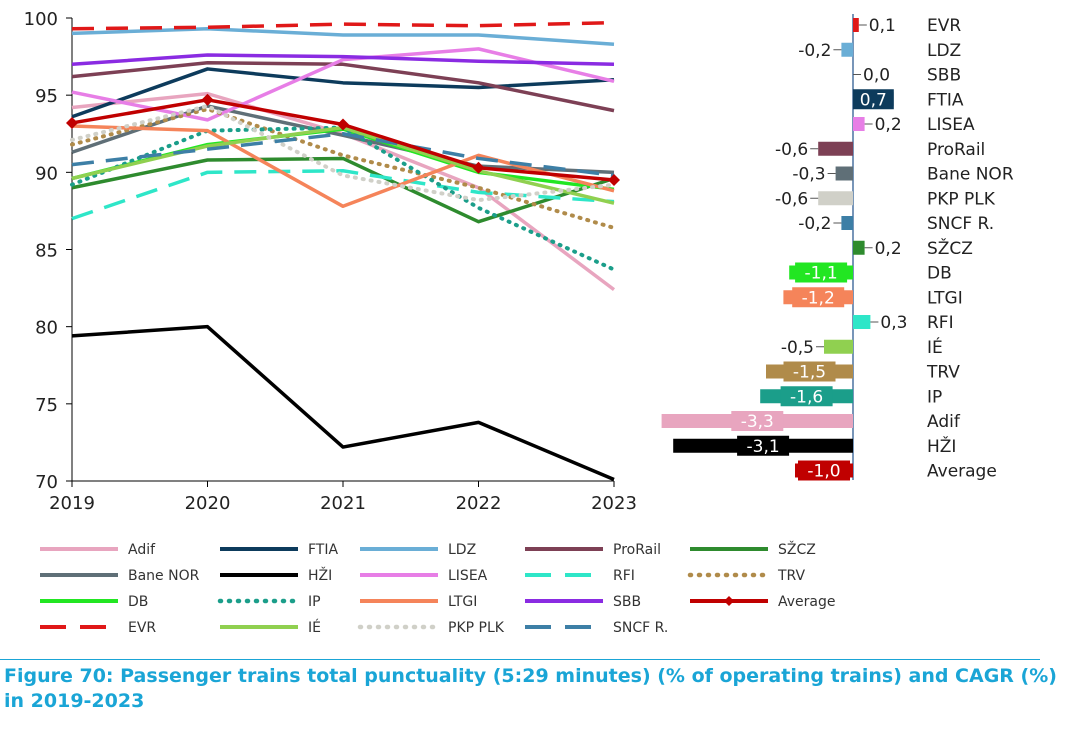 The height and width of the screenshot is (730, 1076). I want to click on cagr-value-label: 0,1, so click(882, 26).